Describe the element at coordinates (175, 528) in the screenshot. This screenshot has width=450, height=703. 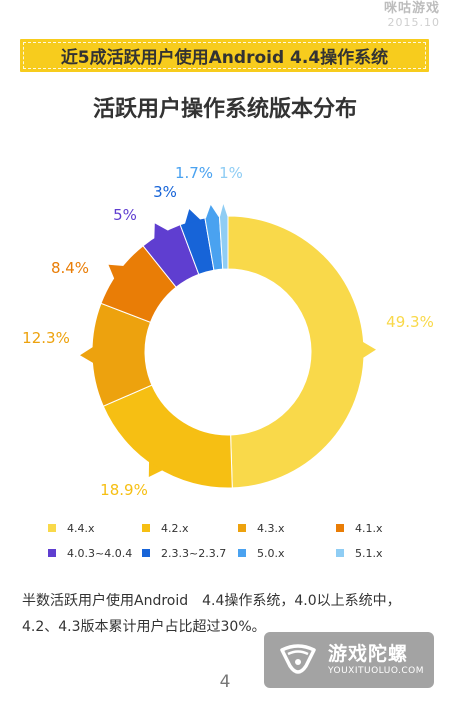
I see `legend-label: 4.2.x` at that location.